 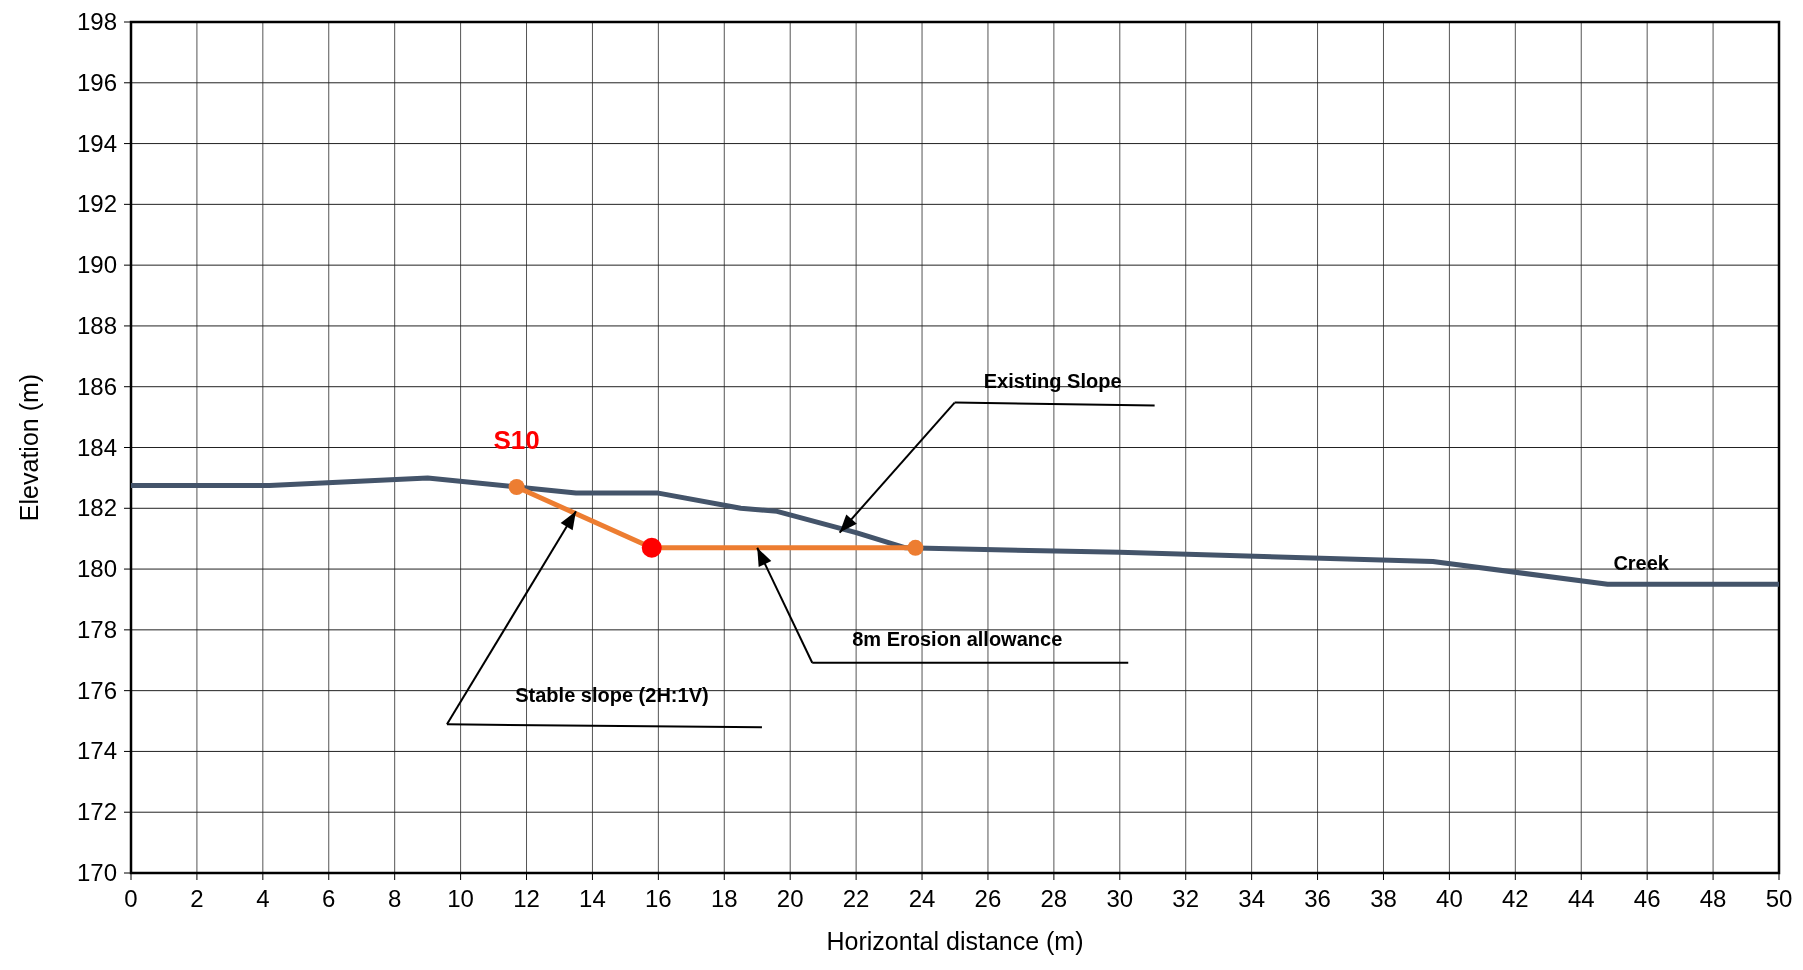 I want to click on y-tick-label: 194, so click(x=96, y=143).